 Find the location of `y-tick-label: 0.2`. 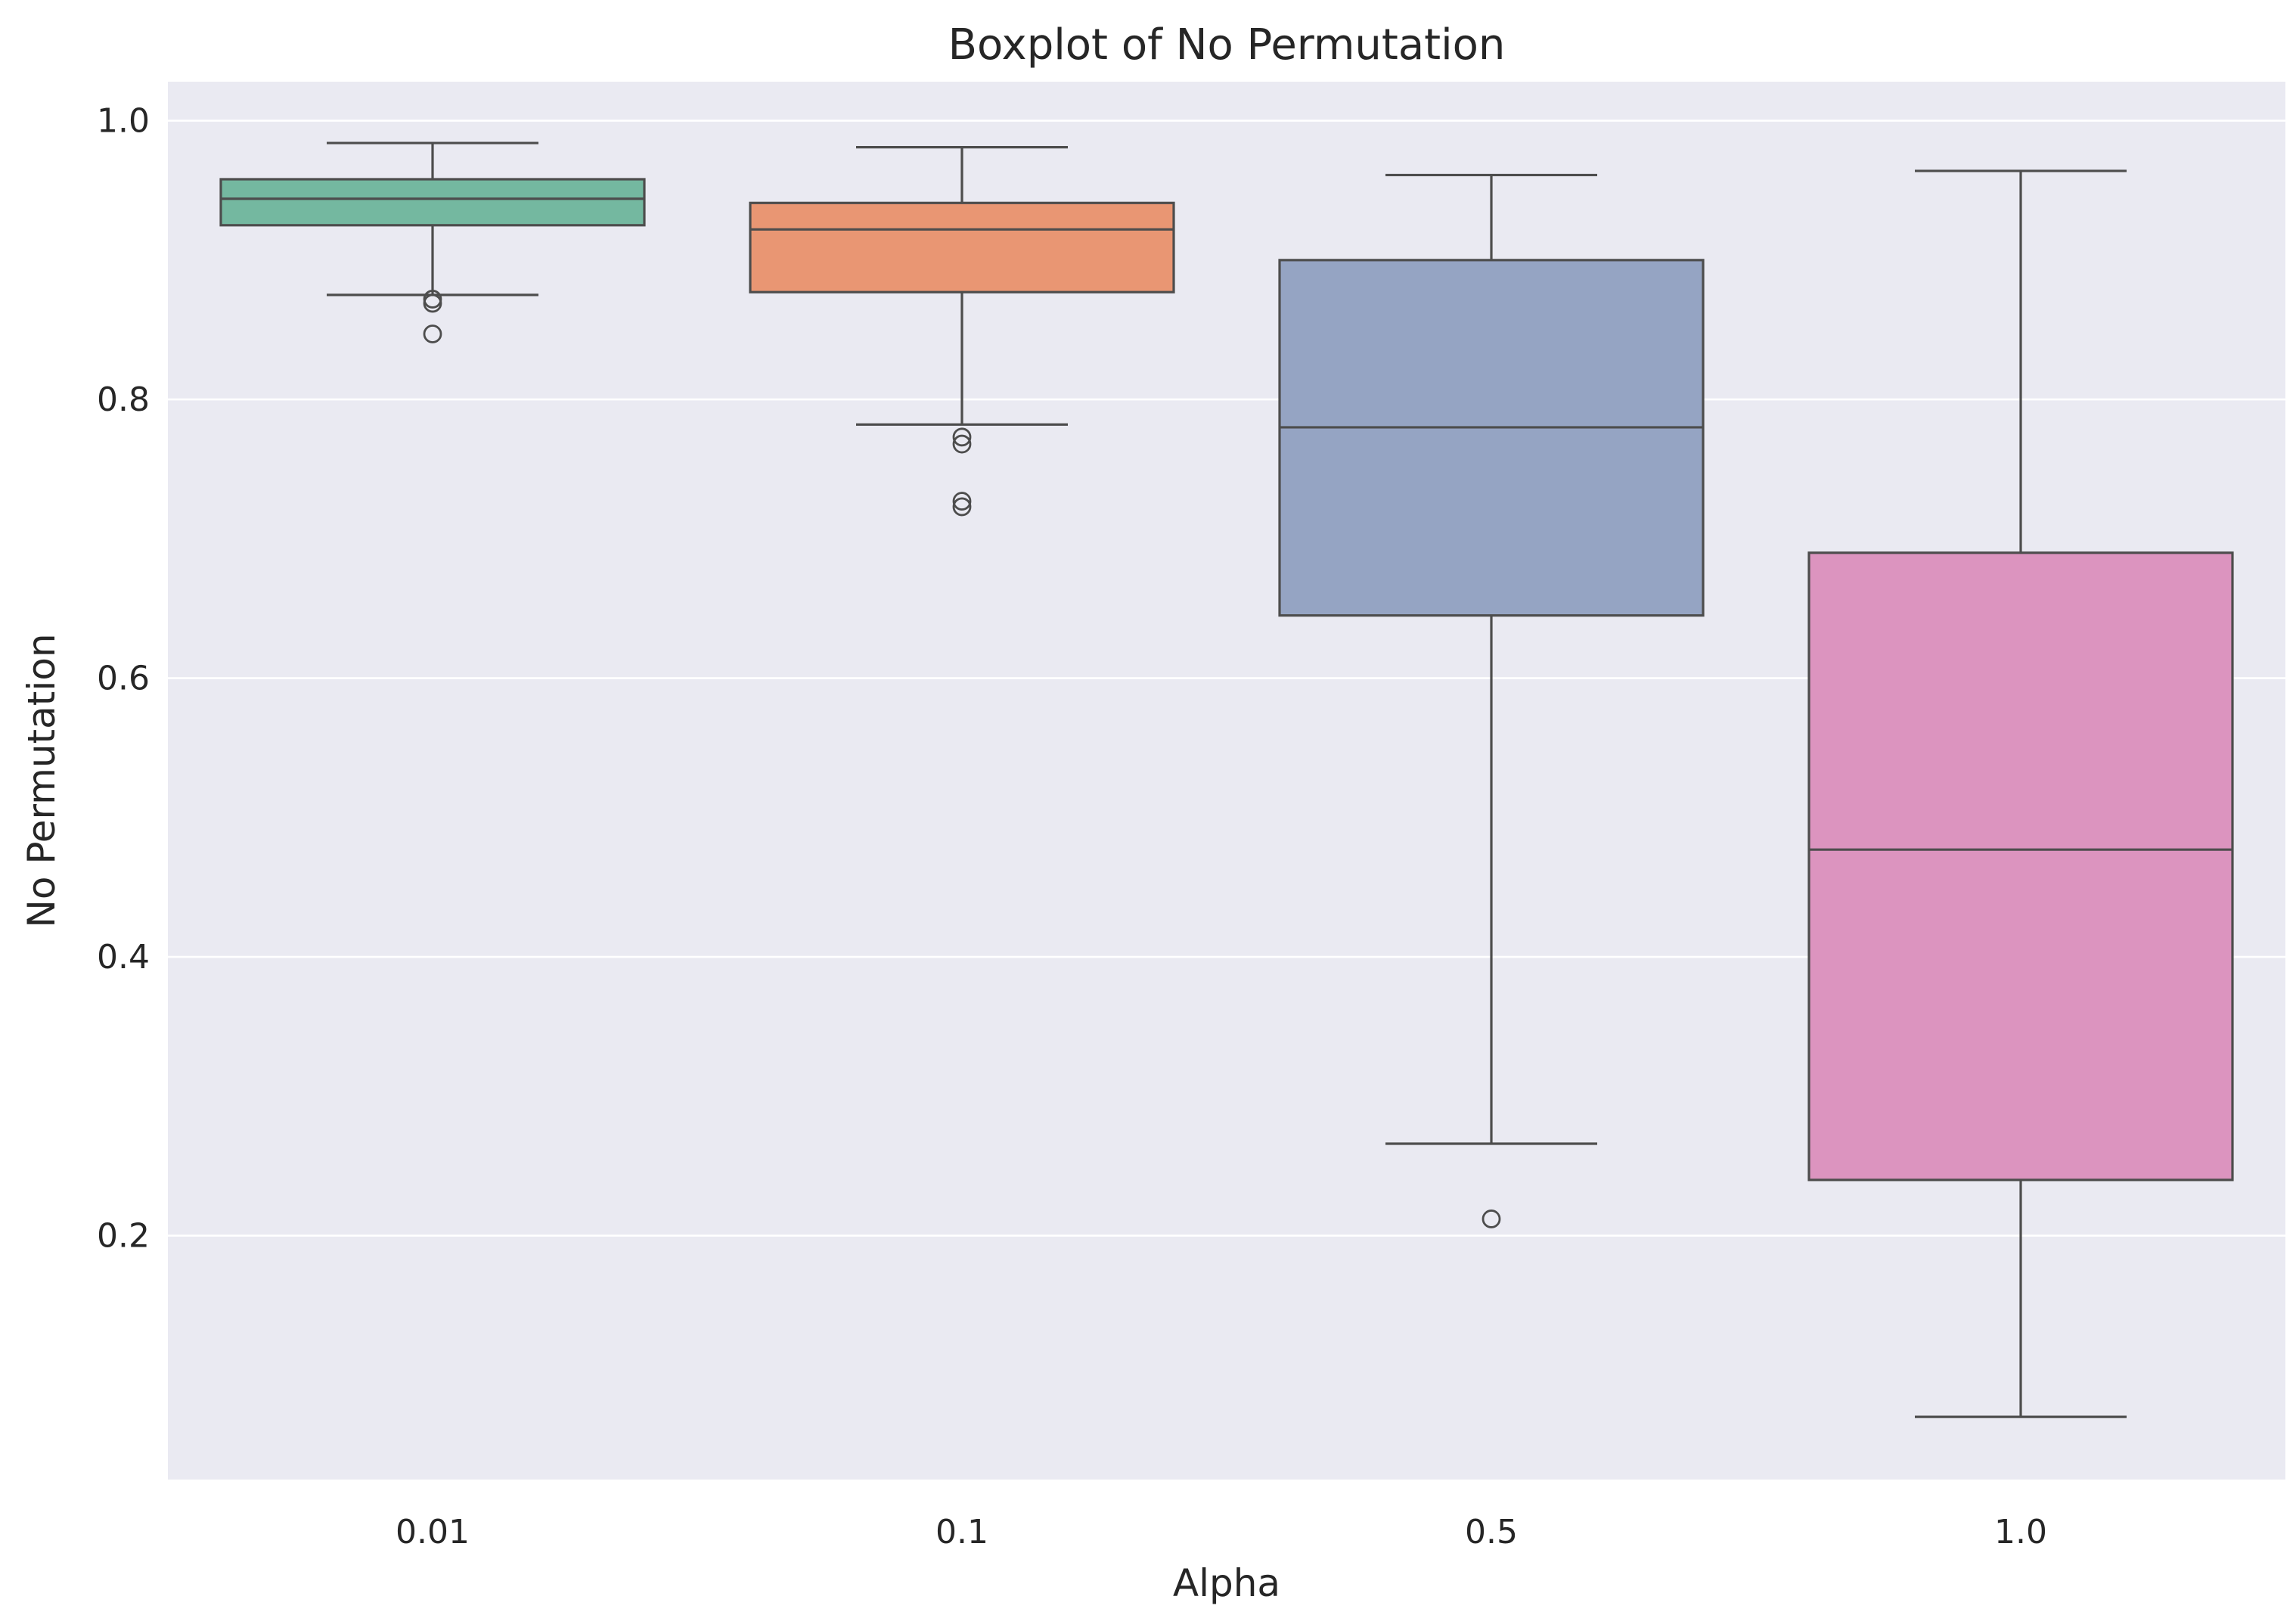

y-tick-label: 0.2 is located at coordinates (123, 1236).